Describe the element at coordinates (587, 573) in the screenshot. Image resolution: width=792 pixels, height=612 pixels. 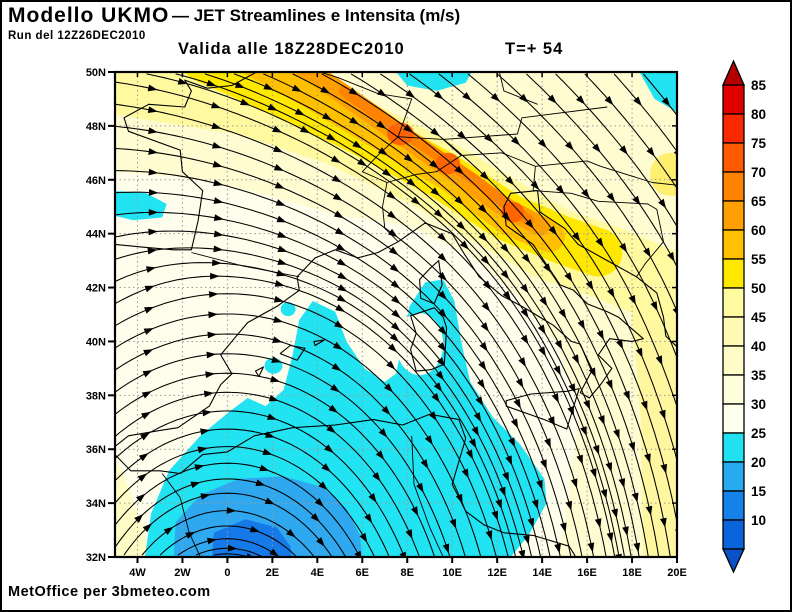
I see `lon-tick-label: 16E` at that location.